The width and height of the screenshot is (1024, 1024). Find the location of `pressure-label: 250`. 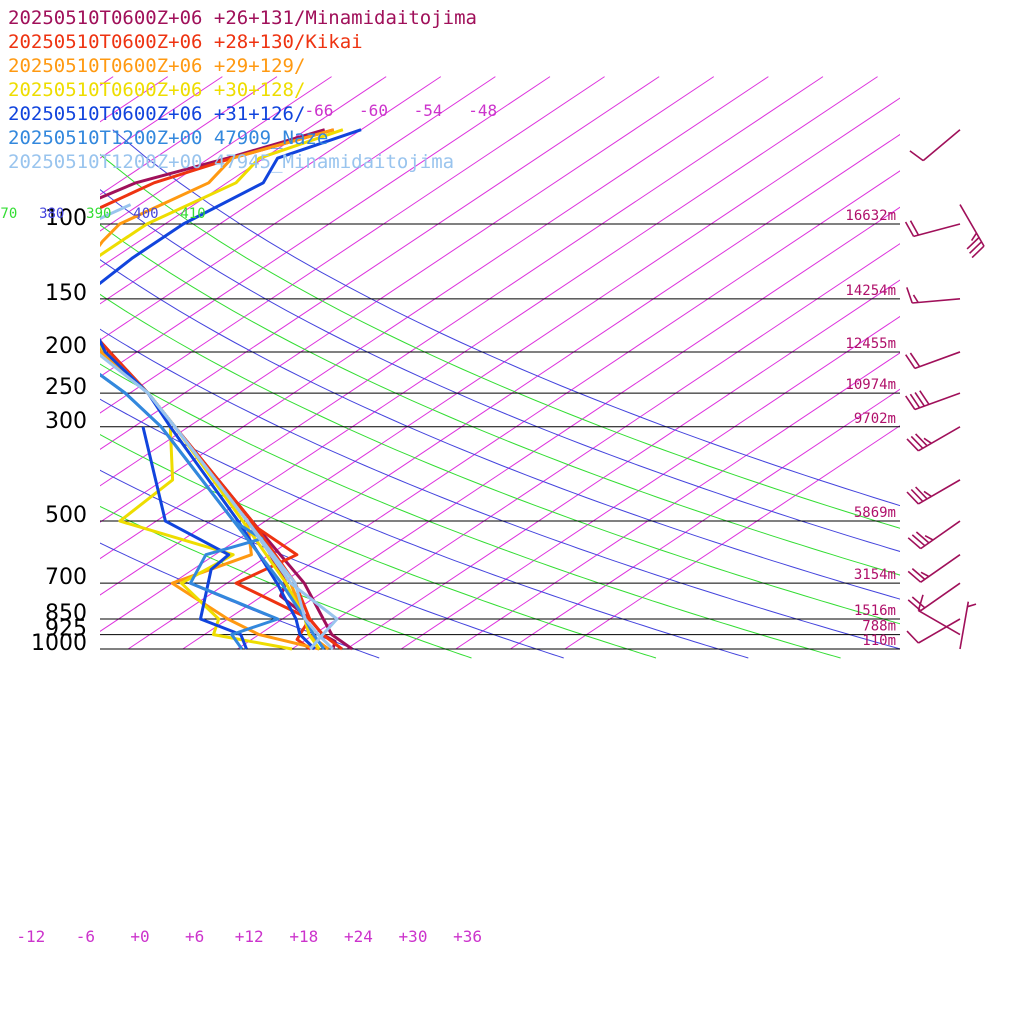

pressure-label: 250 is located at coordinates (66, 387).